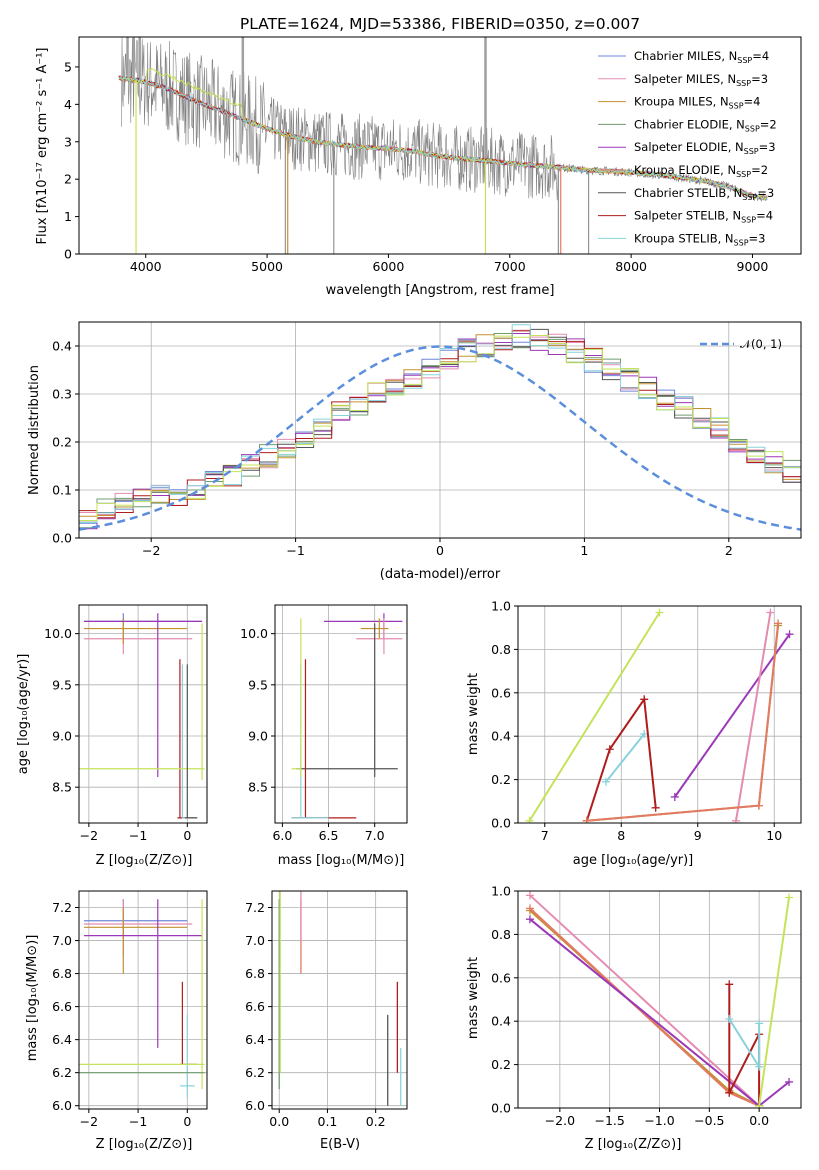 The image size is (819, 1170). I want to click on tick-label-y: 0.4, so click(501, 736).